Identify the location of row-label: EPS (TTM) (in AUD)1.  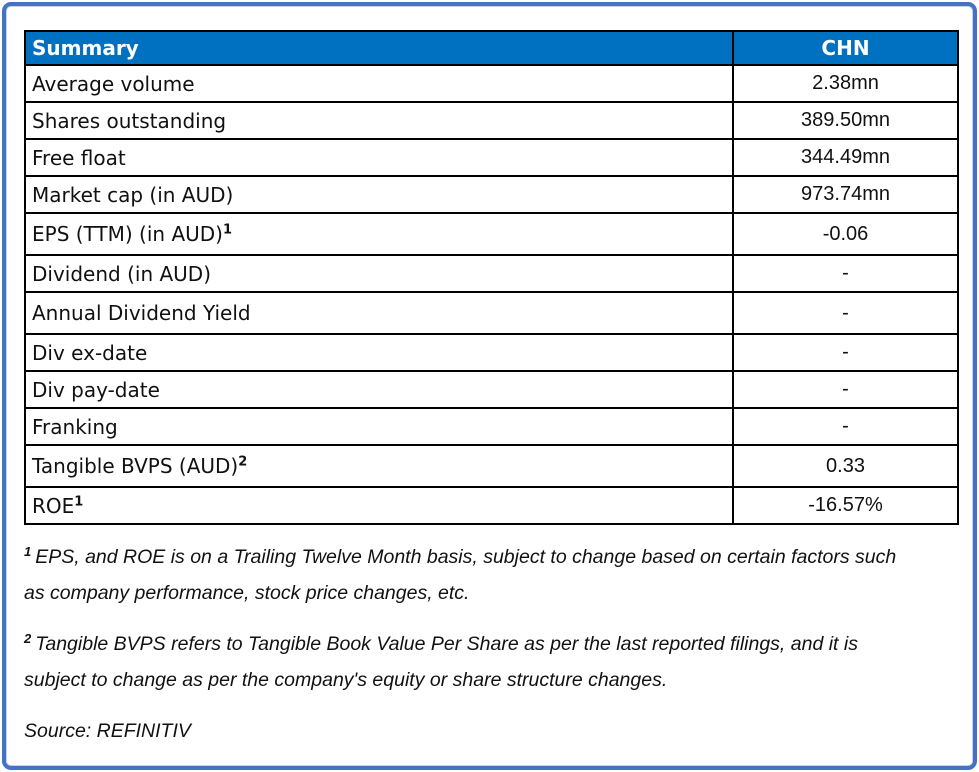
(379, 234).